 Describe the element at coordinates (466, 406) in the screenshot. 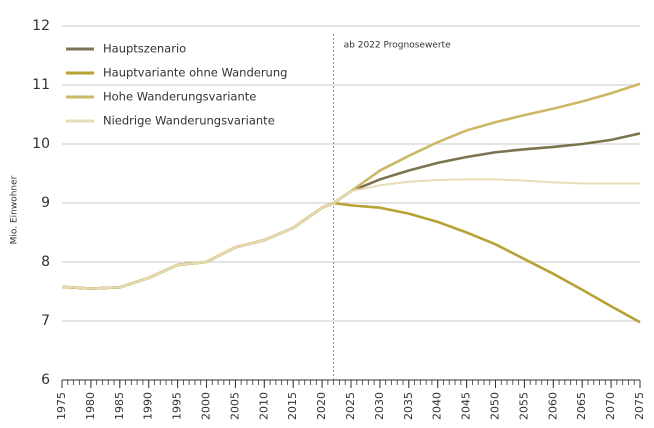

I see `x-tick-label: 2045` at that location.